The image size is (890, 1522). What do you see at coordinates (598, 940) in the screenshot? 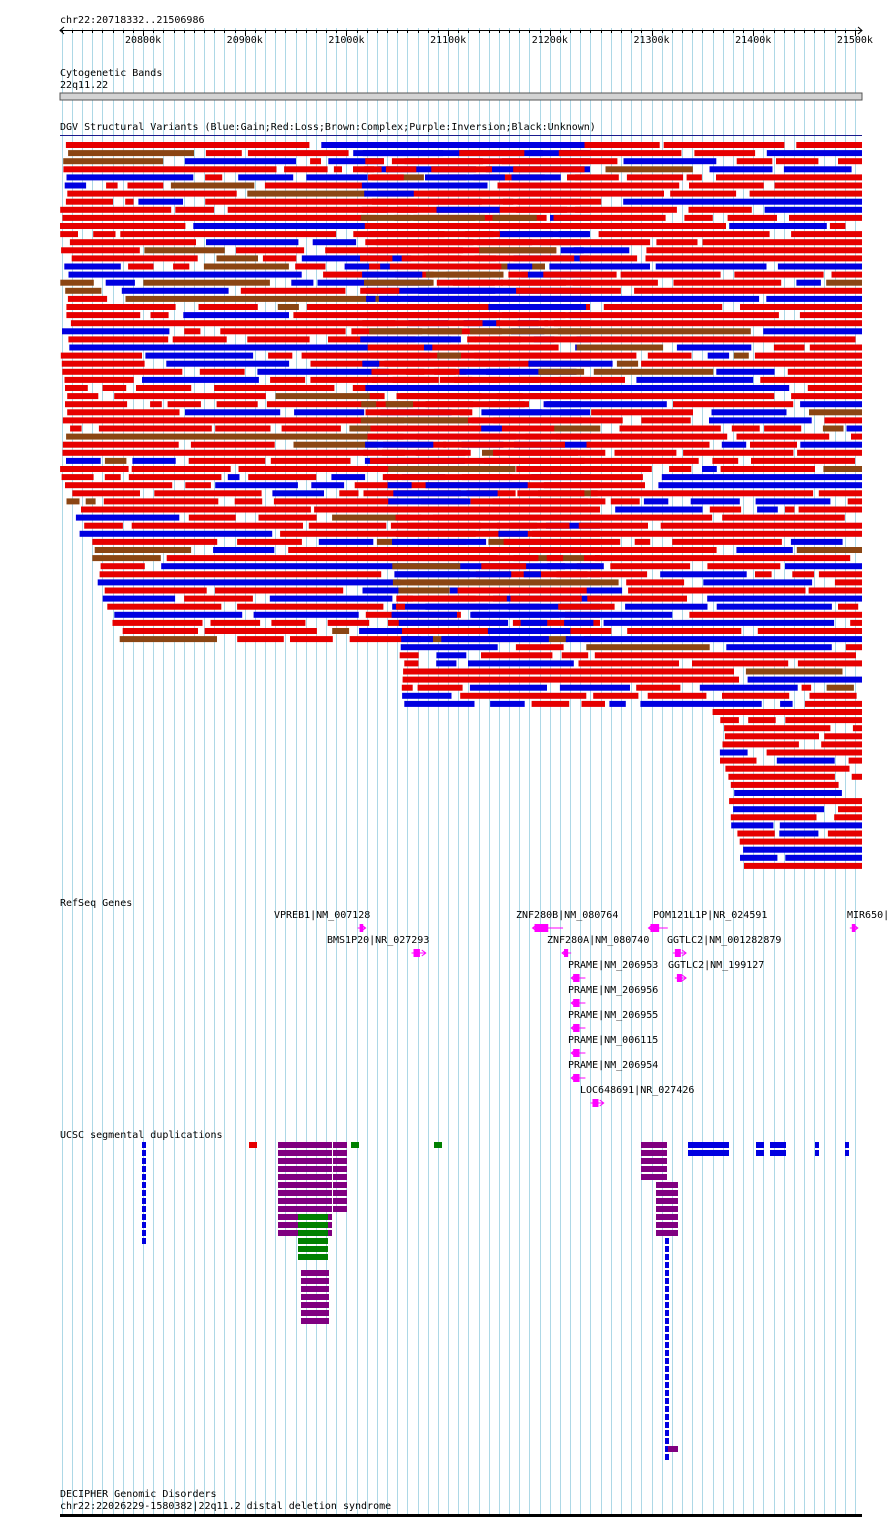
I see `gene-label: ZNF280A|NM_080740` at bounding box center [598, 940].